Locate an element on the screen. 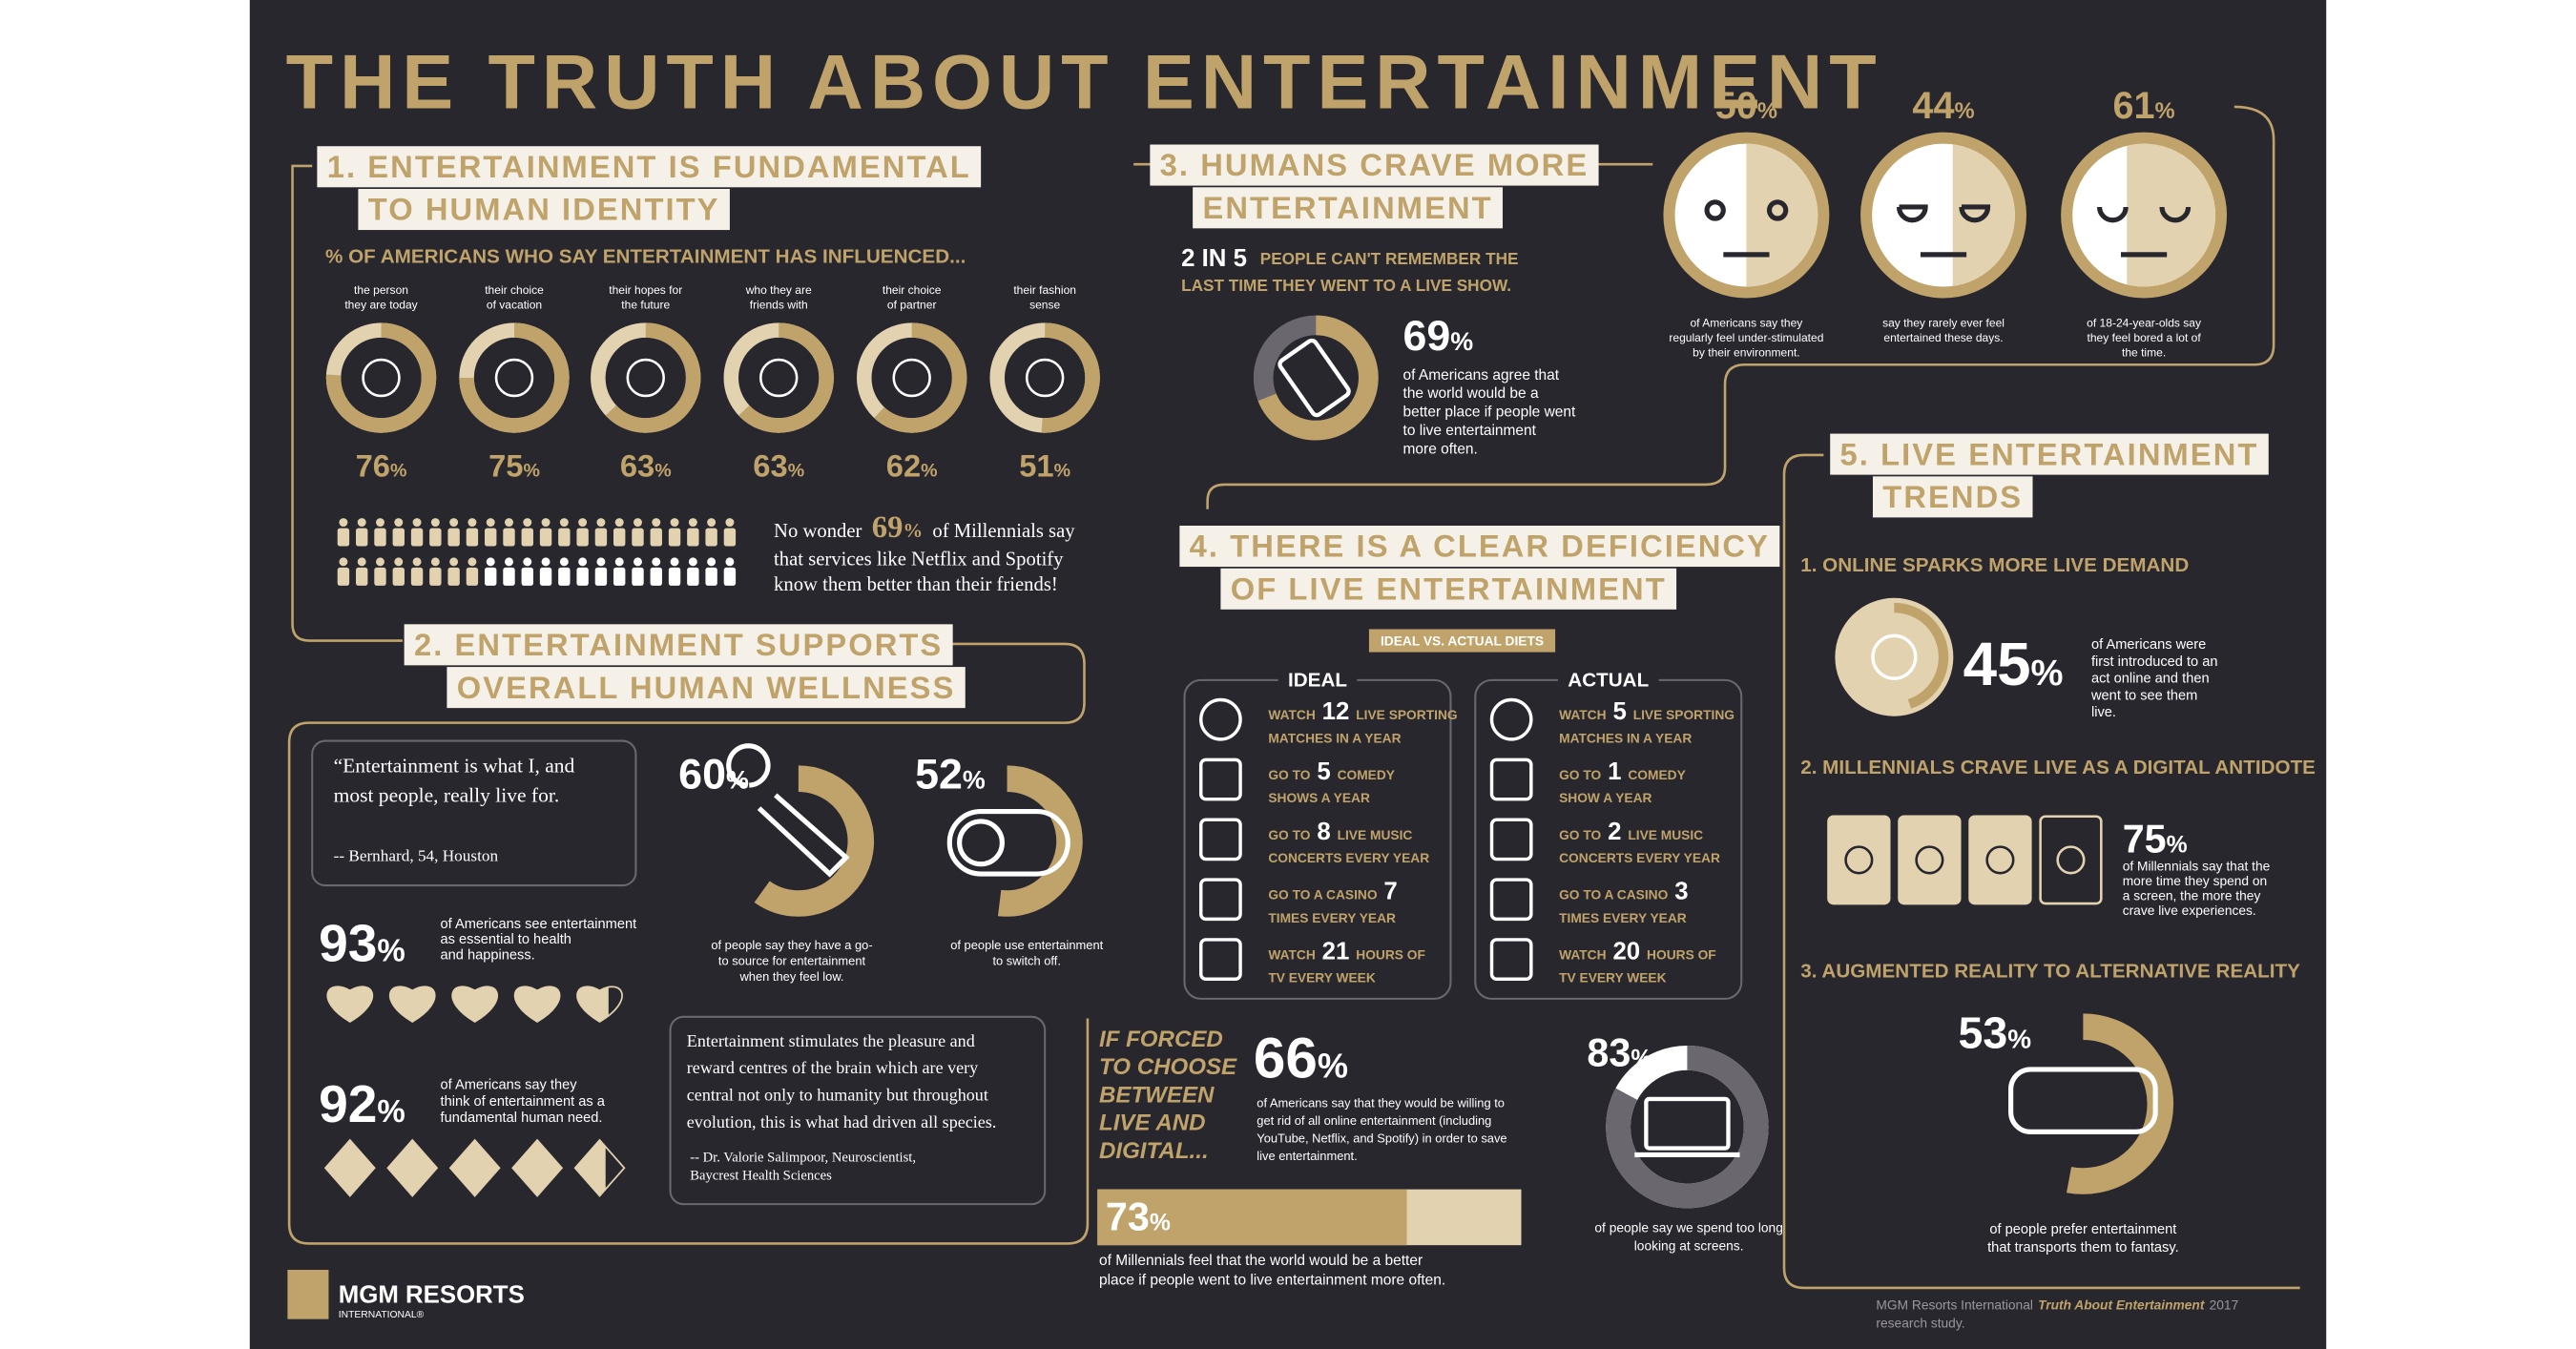 Image resolution: width=2576 pixels, height=1349 pixels. caption: say they rarely ever feel is located at coordinates (1943, 323).